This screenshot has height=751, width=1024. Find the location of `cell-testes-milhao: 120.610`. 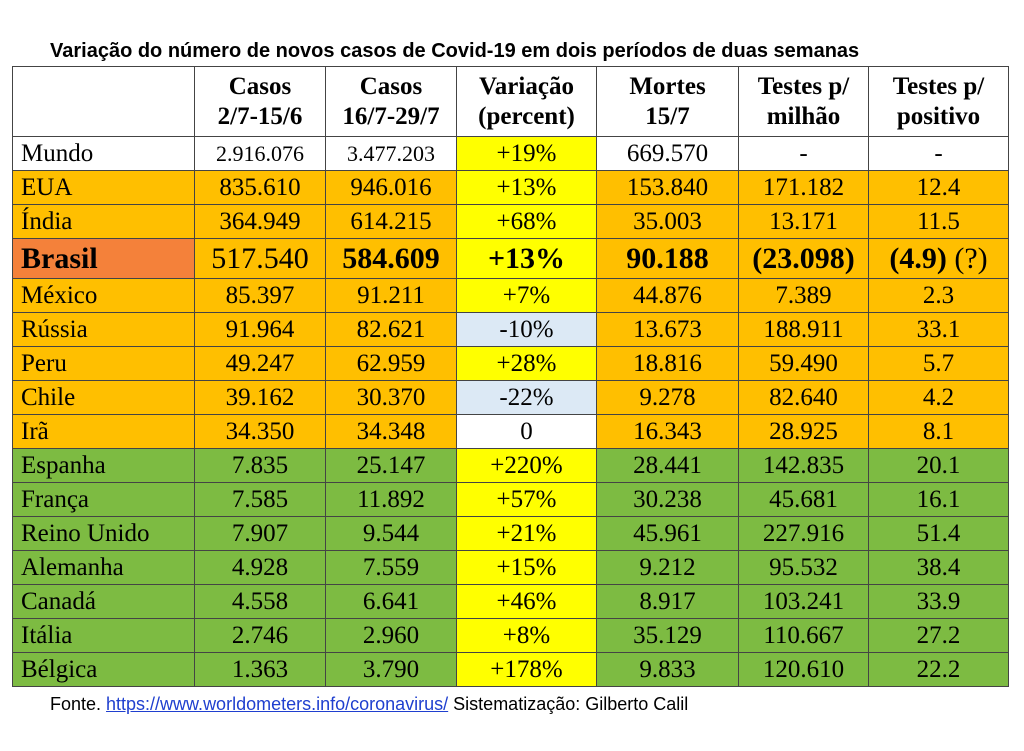

cell-testes-milhao: 120.610 is located at coordinates (803, 669).